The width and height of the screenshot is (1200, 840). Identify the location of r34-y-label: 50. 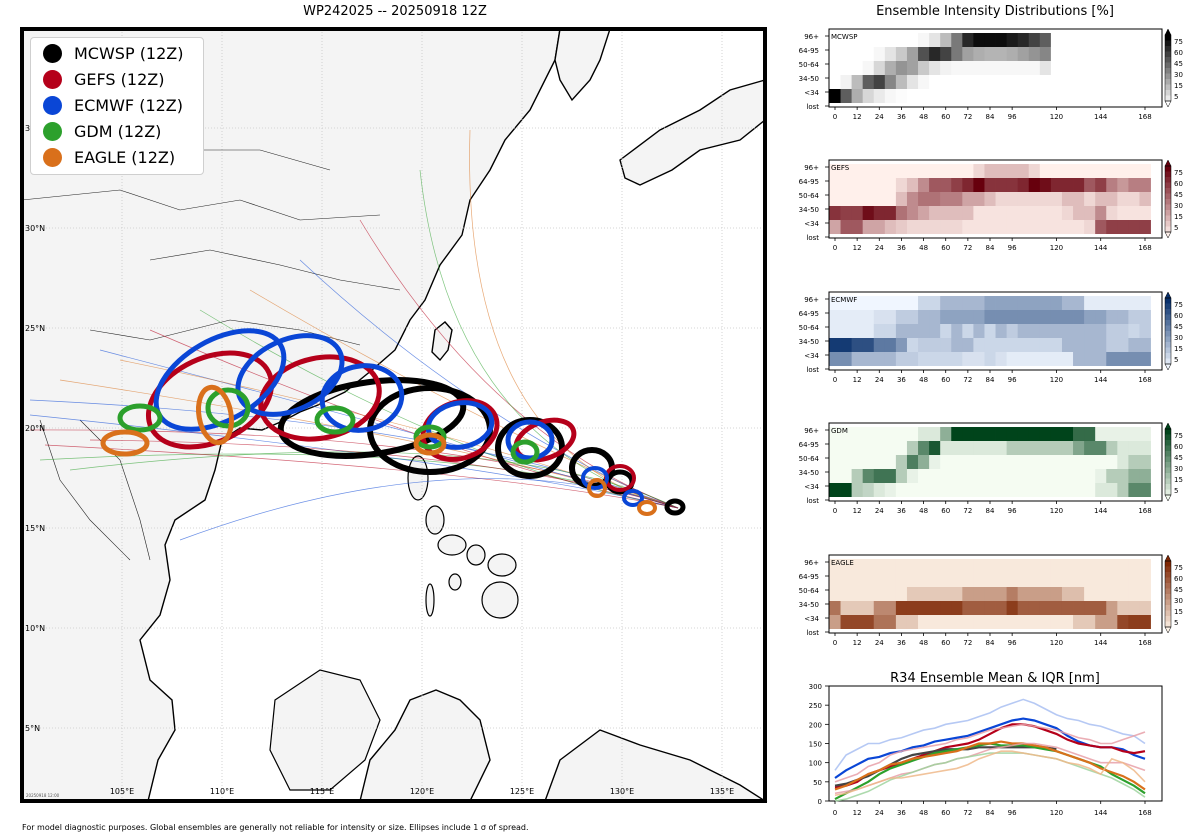
(817, 783).